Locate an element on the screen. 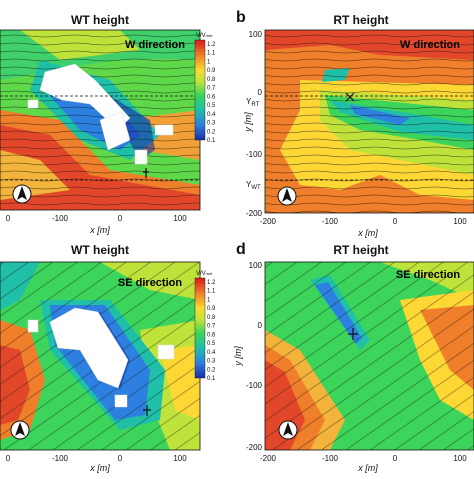 This screenshot has width=474, height=479. north-arrow-d is located at coordinates (288, 430).